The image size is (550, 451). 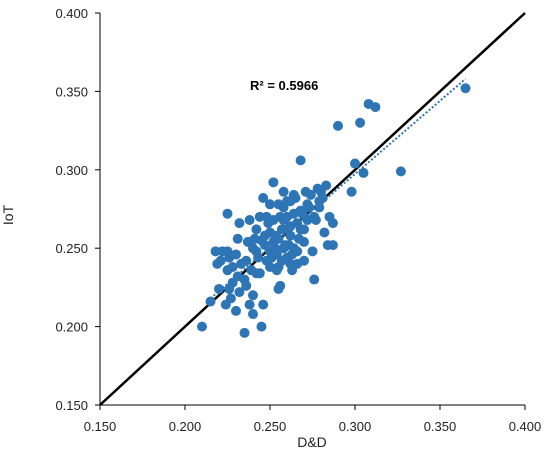 What do you see at coordinates (71, 327) in the screenshot?
I see `y-tick-label: 0.200` at bounding box center [71, 327].